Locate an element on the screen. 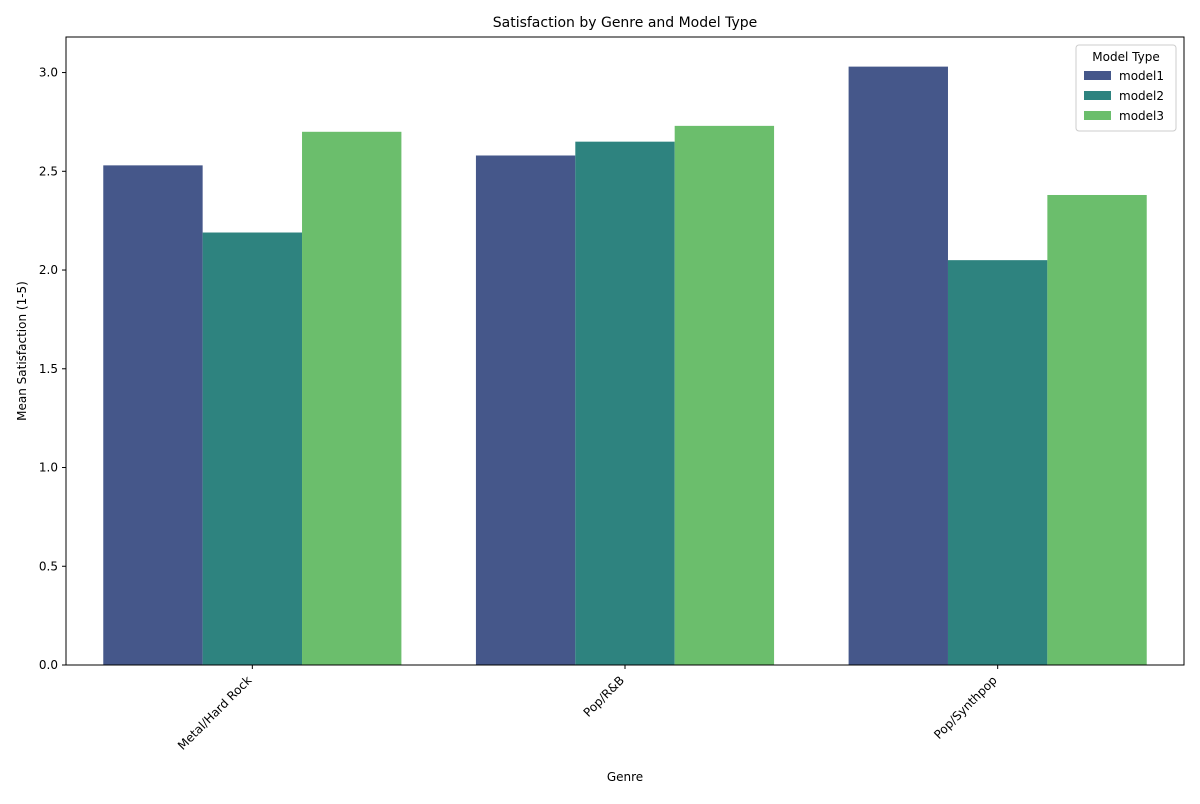  y-tick-label-4: 2.0 is located at coordinates (48, 270).